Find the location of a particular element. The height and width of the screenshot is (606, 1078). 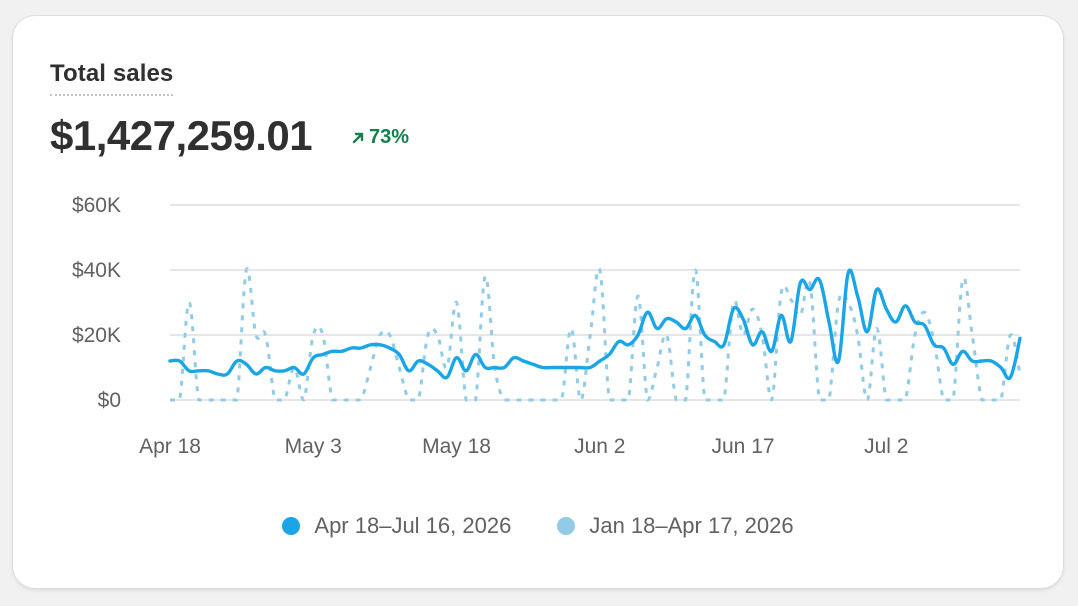

y-tick-label: $0 is located at coordinates (109, 400).